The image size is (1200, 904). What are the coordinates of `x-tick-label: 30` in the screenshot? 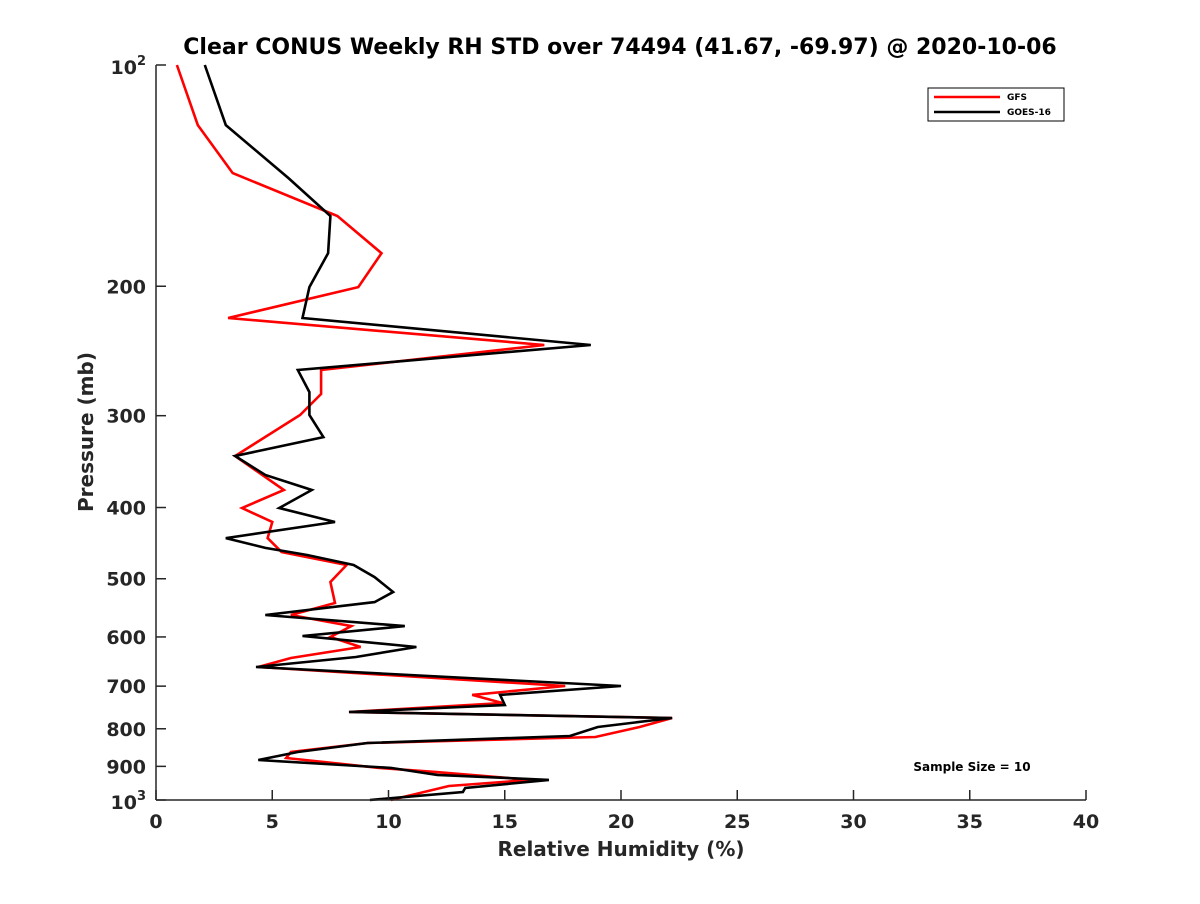 It's located at (853, 822).